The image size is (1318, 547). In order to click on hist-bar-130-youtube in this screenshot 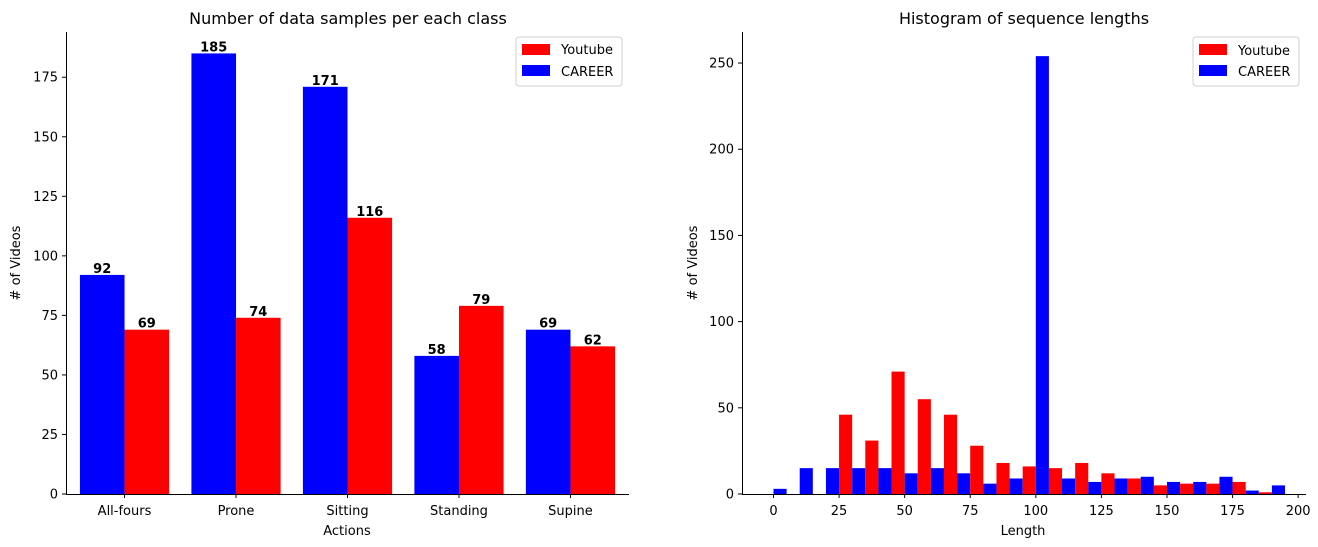, I will do `click(1108, 483)`.